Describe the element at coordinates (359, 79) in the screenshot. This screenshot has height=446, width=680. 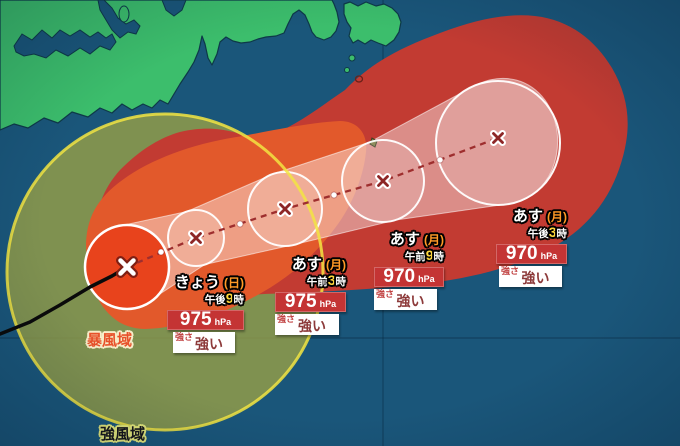
I see `island-outline-small` at that location.